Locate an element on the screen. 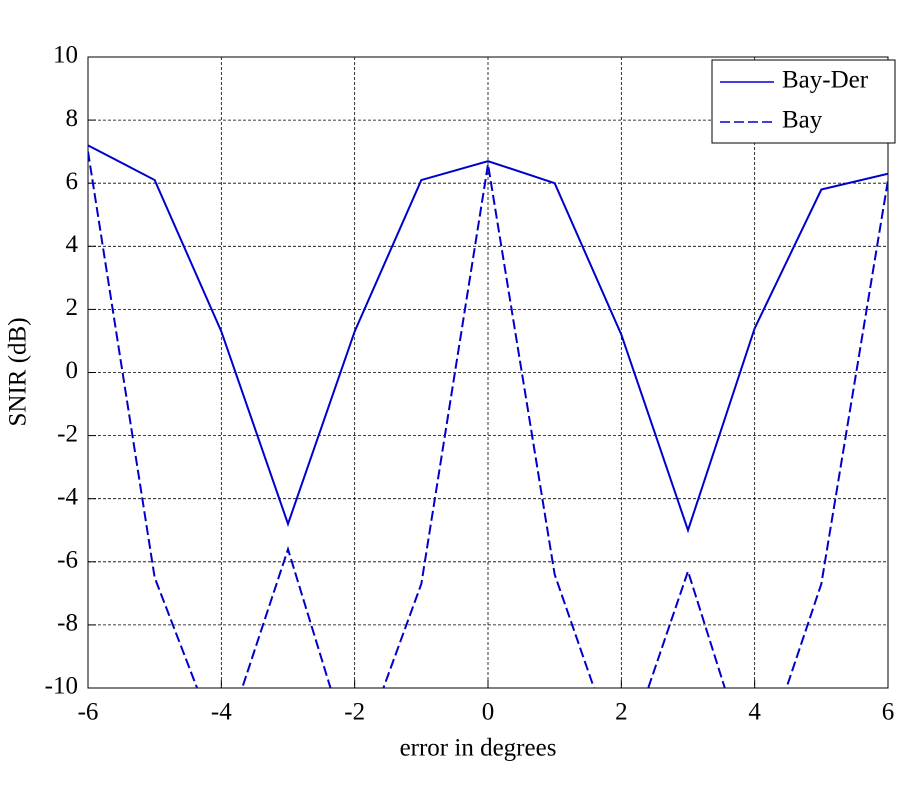 This screenshot has width=900, height=800. x-tick-label: -6 is located at coordinates (88, 712).